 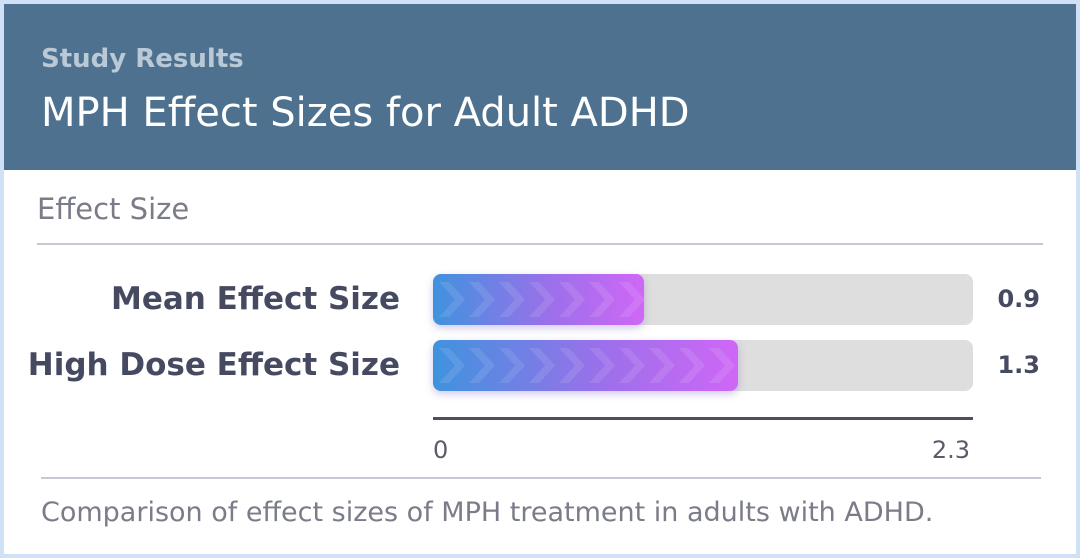 What do you see at coordinates (1018, 299) in the screenshot?
I see `bar-value-label: 0.9` at bounding box center [1018, 299].